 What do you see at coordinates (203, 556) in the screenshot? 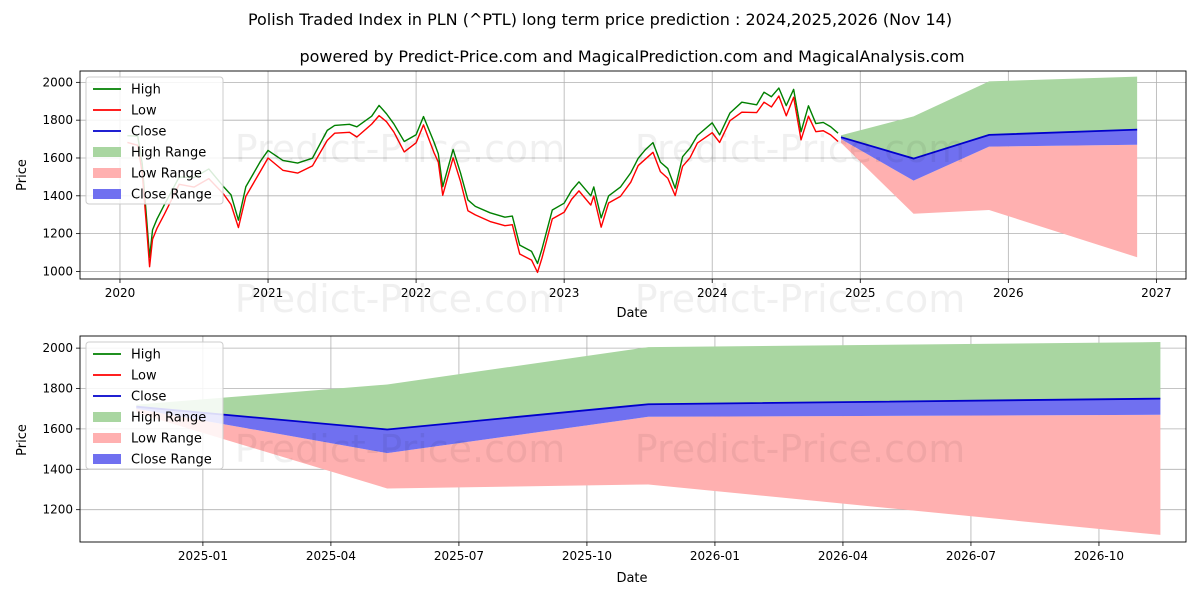
I see `bottom-x-tick-label: 2025-01` at bounding box center [203, 556].